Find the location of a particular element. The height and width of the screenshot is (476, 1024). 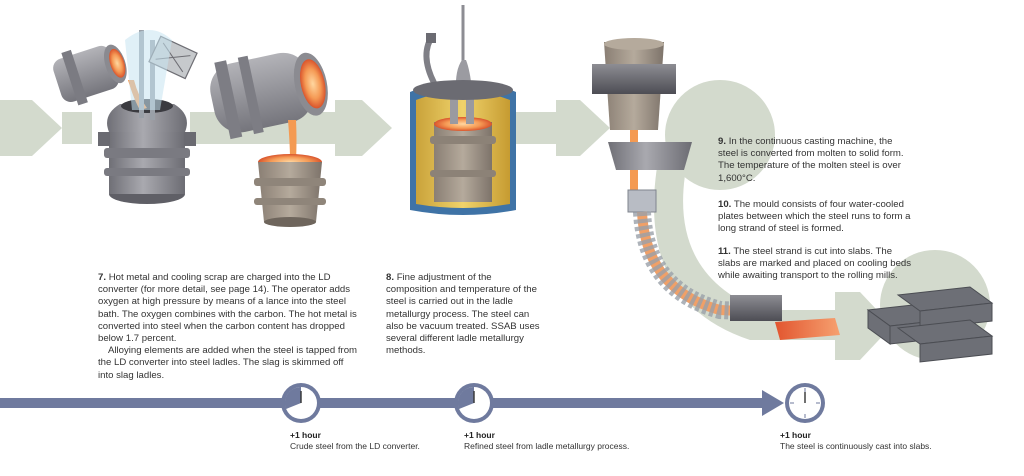

tapping-converter is located at coordinates (269, 106).